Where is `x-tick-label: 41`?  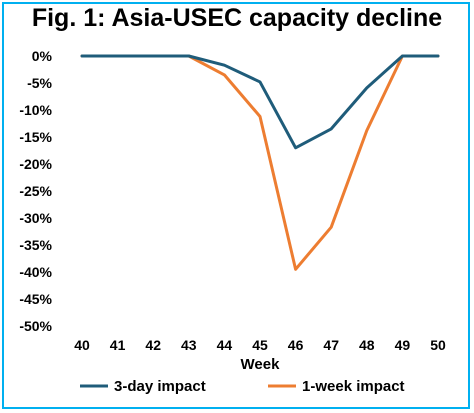
x-tick-label: 41 is located at coordinates (118, 345).